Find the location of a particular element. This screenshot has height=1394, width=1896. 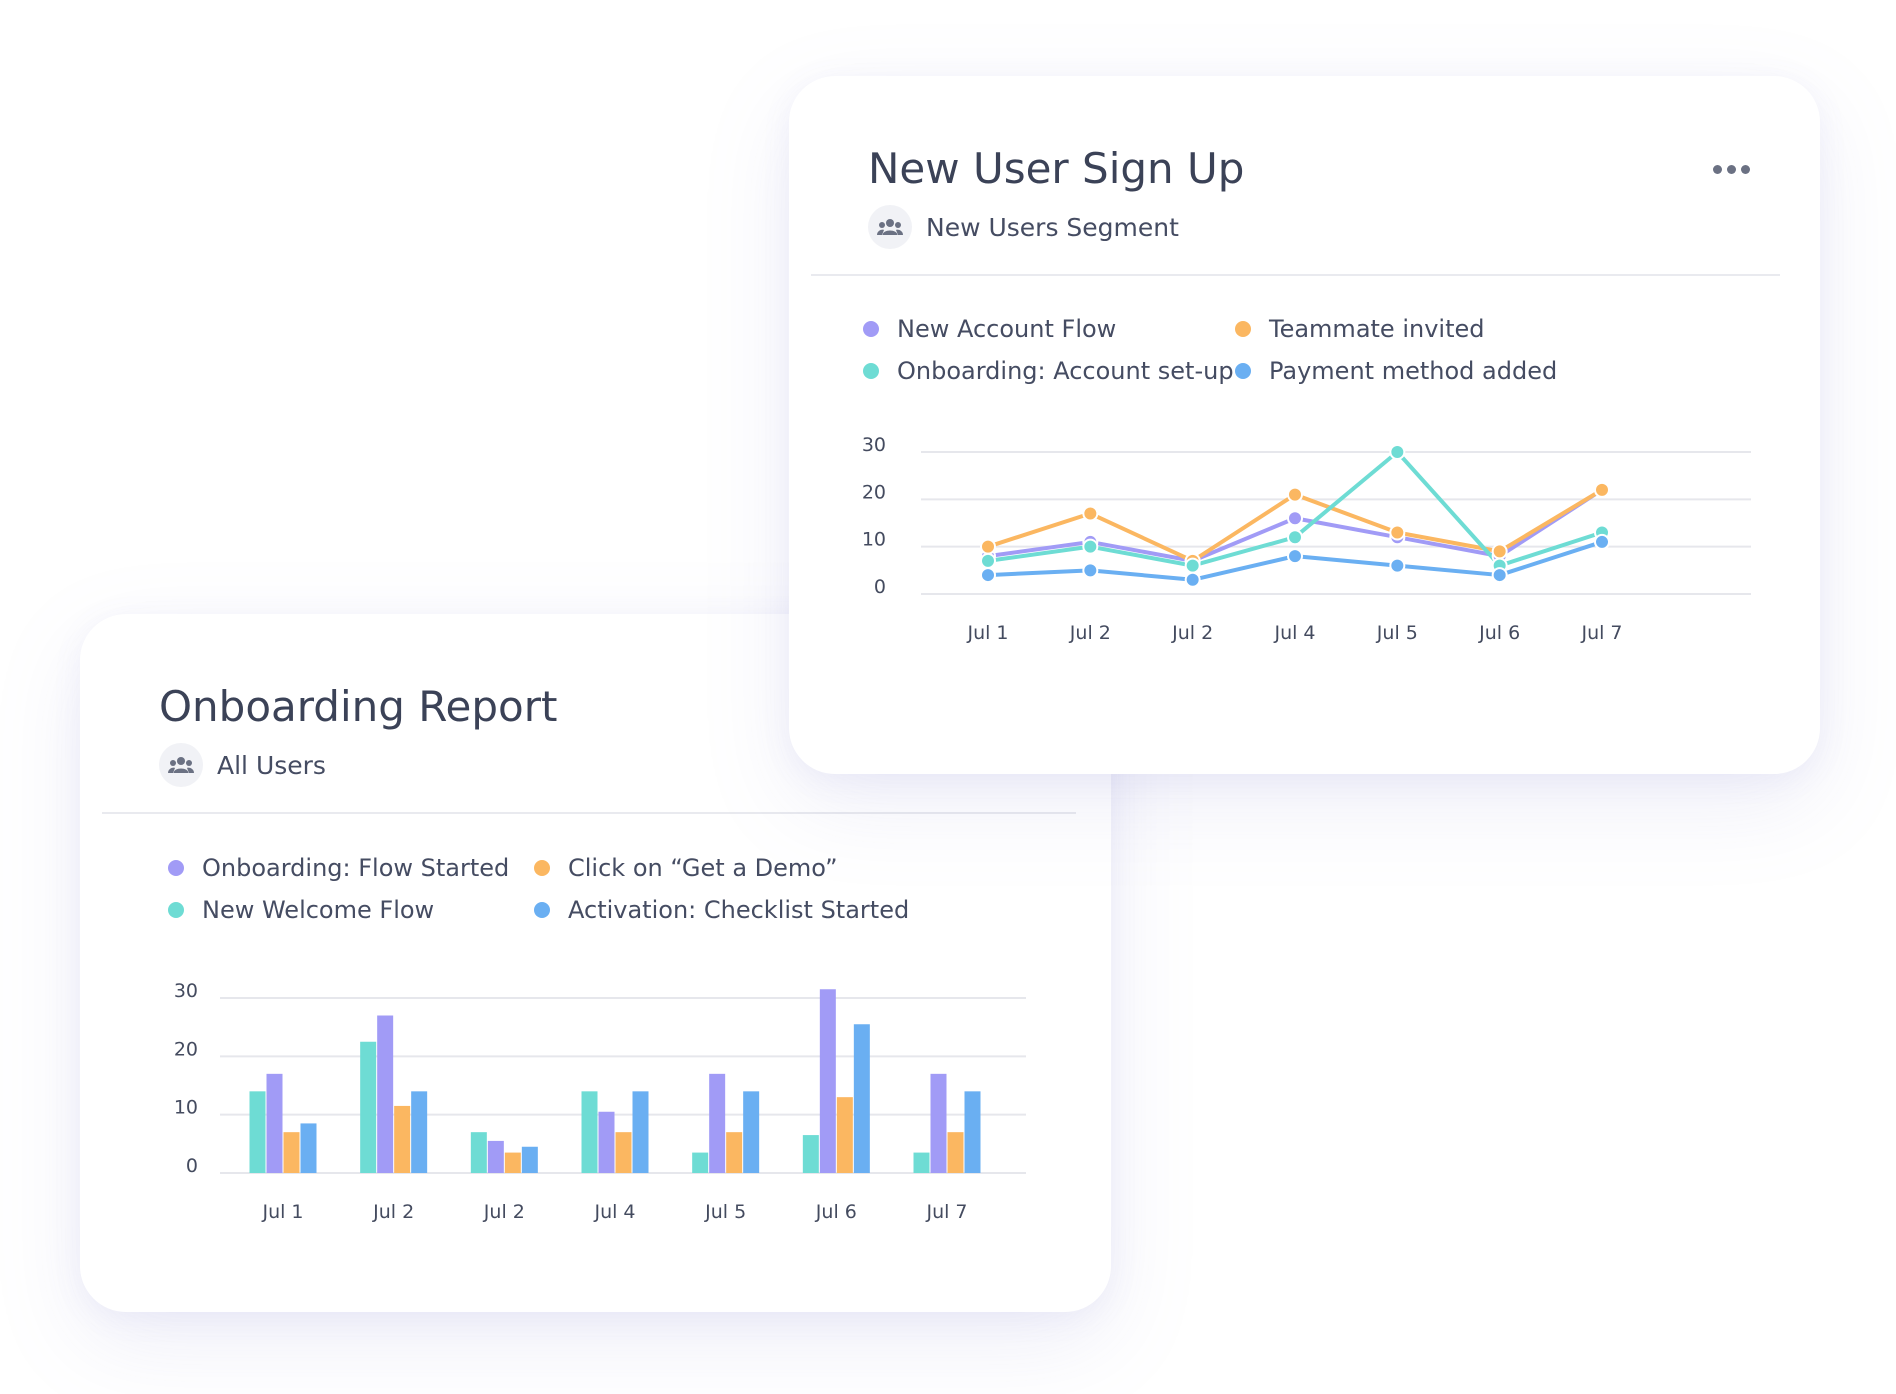

card-title: New User Sign Up is located at coordinates (1056, 168).